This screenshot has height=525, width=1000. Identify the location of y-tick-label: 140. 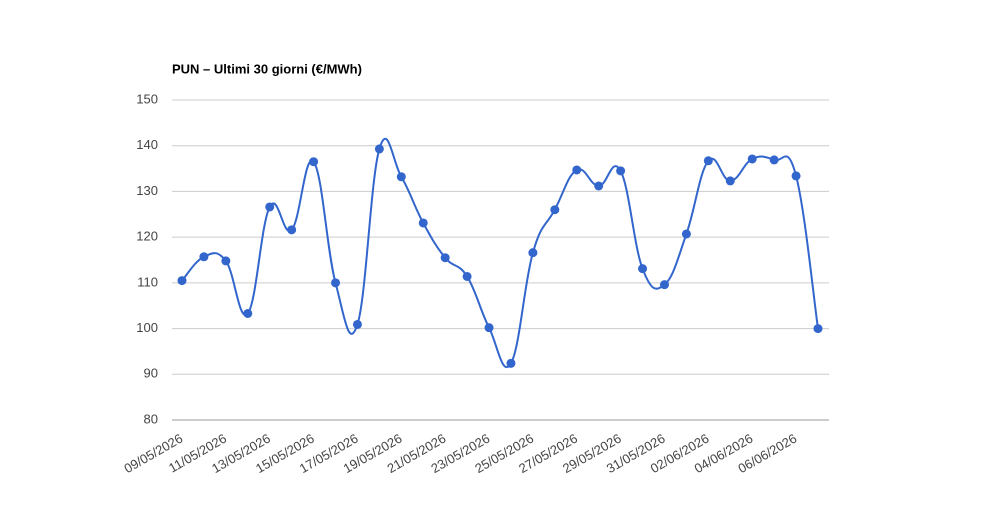
(147, 144).